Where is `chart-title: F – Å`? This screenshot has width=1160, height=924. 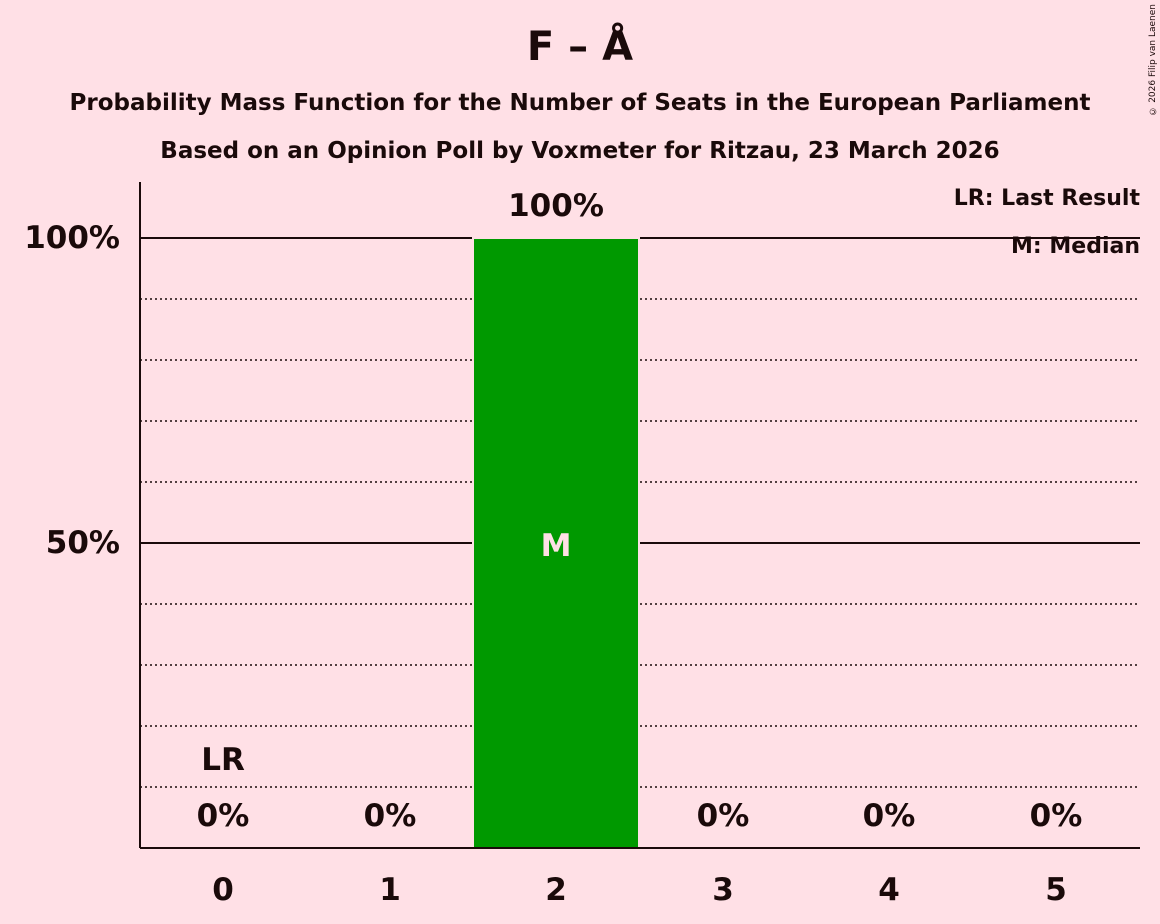
chart-title: F – Å is located at coordinates (580, 47).